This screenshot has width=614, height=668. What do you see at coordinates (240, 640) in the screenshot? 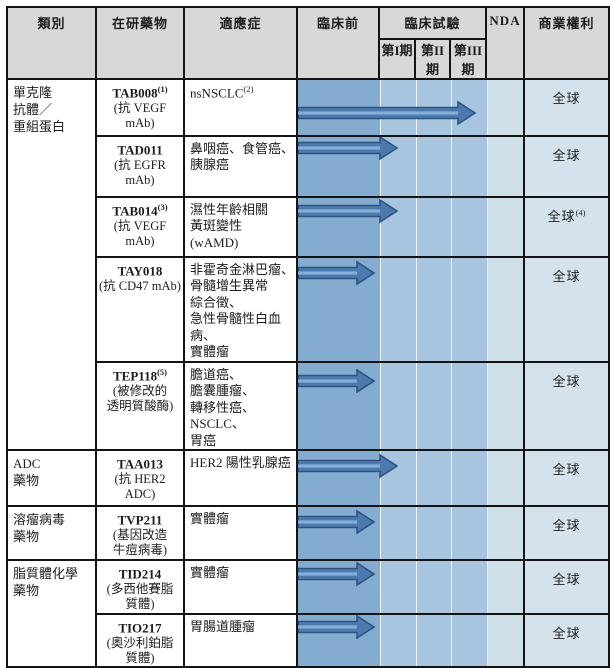
I see `indication-cell: 胃腸道腫瘤` at bounding box center [240, 640].